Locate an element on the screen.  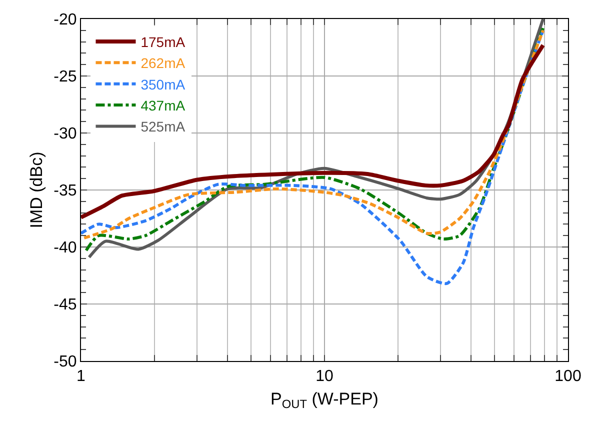
legend-label: 350mA is located at coordinates (163, 84).